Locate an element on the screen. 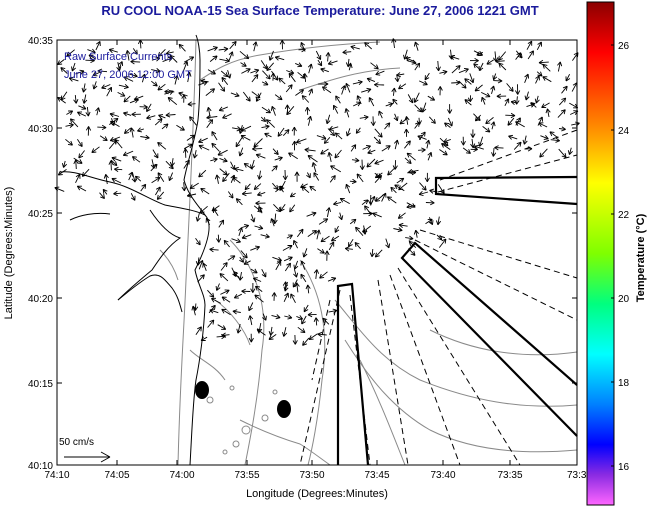 Image resolution: width=651 pixels, height=511 pixels. scale-arrow: 50 cm/s is located at coordinates (85, 450).